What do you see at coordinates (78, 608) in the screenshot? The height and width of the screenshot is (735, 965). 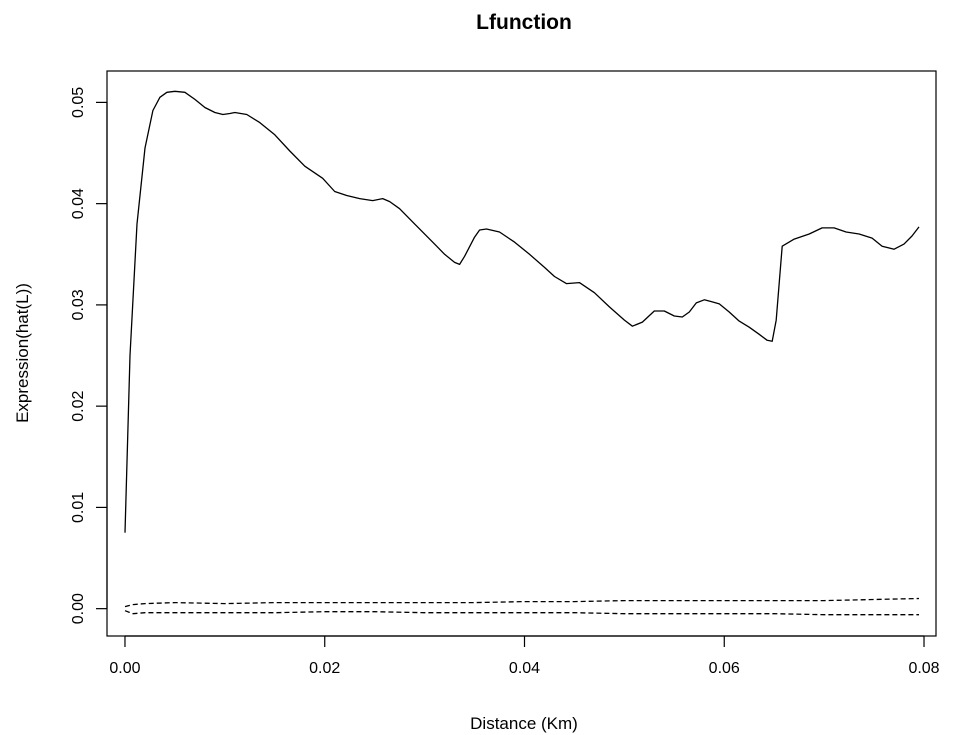 I see `y-tick-label: 0.00` at bounding box center [78, 608].